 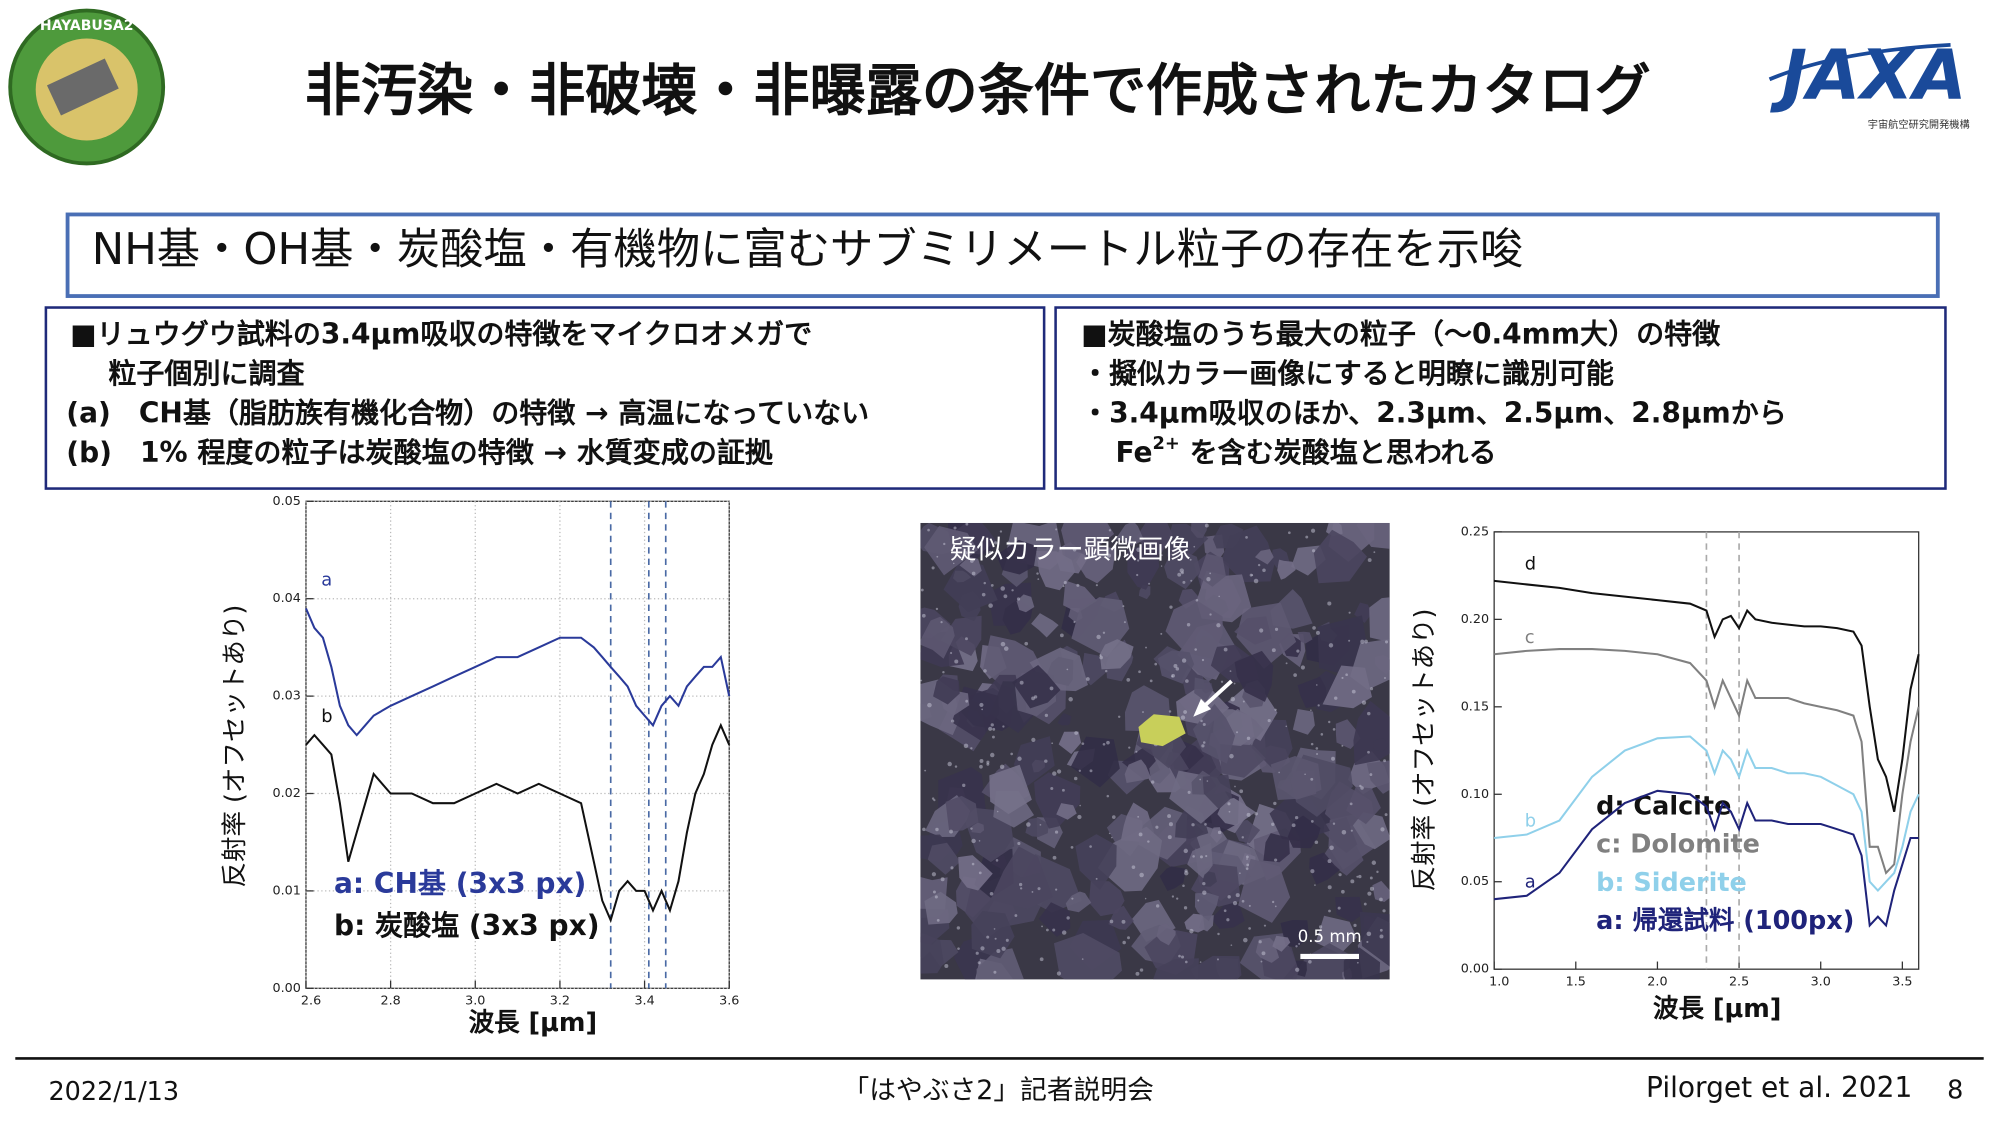 What do you see at coordinates (287, 501) in the screenshot?
I see `y-tick-label: 0.05` at bounding box center [287, 501].